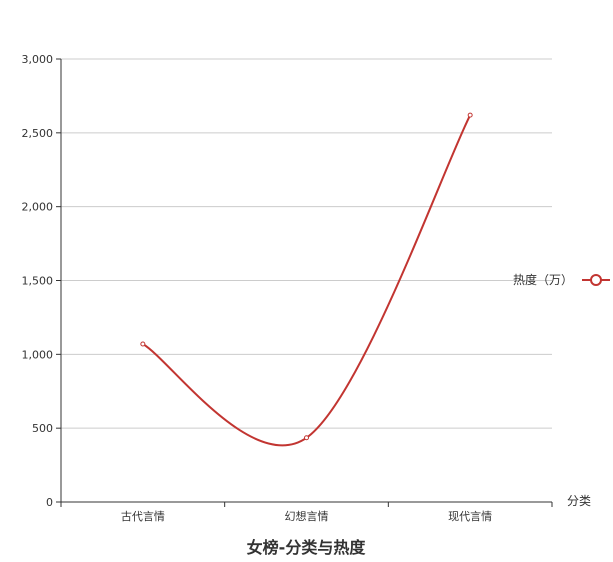 The height and width of the screenshot is (562, 613). I want to click on y-tick-label: 0, so click(49, 502).